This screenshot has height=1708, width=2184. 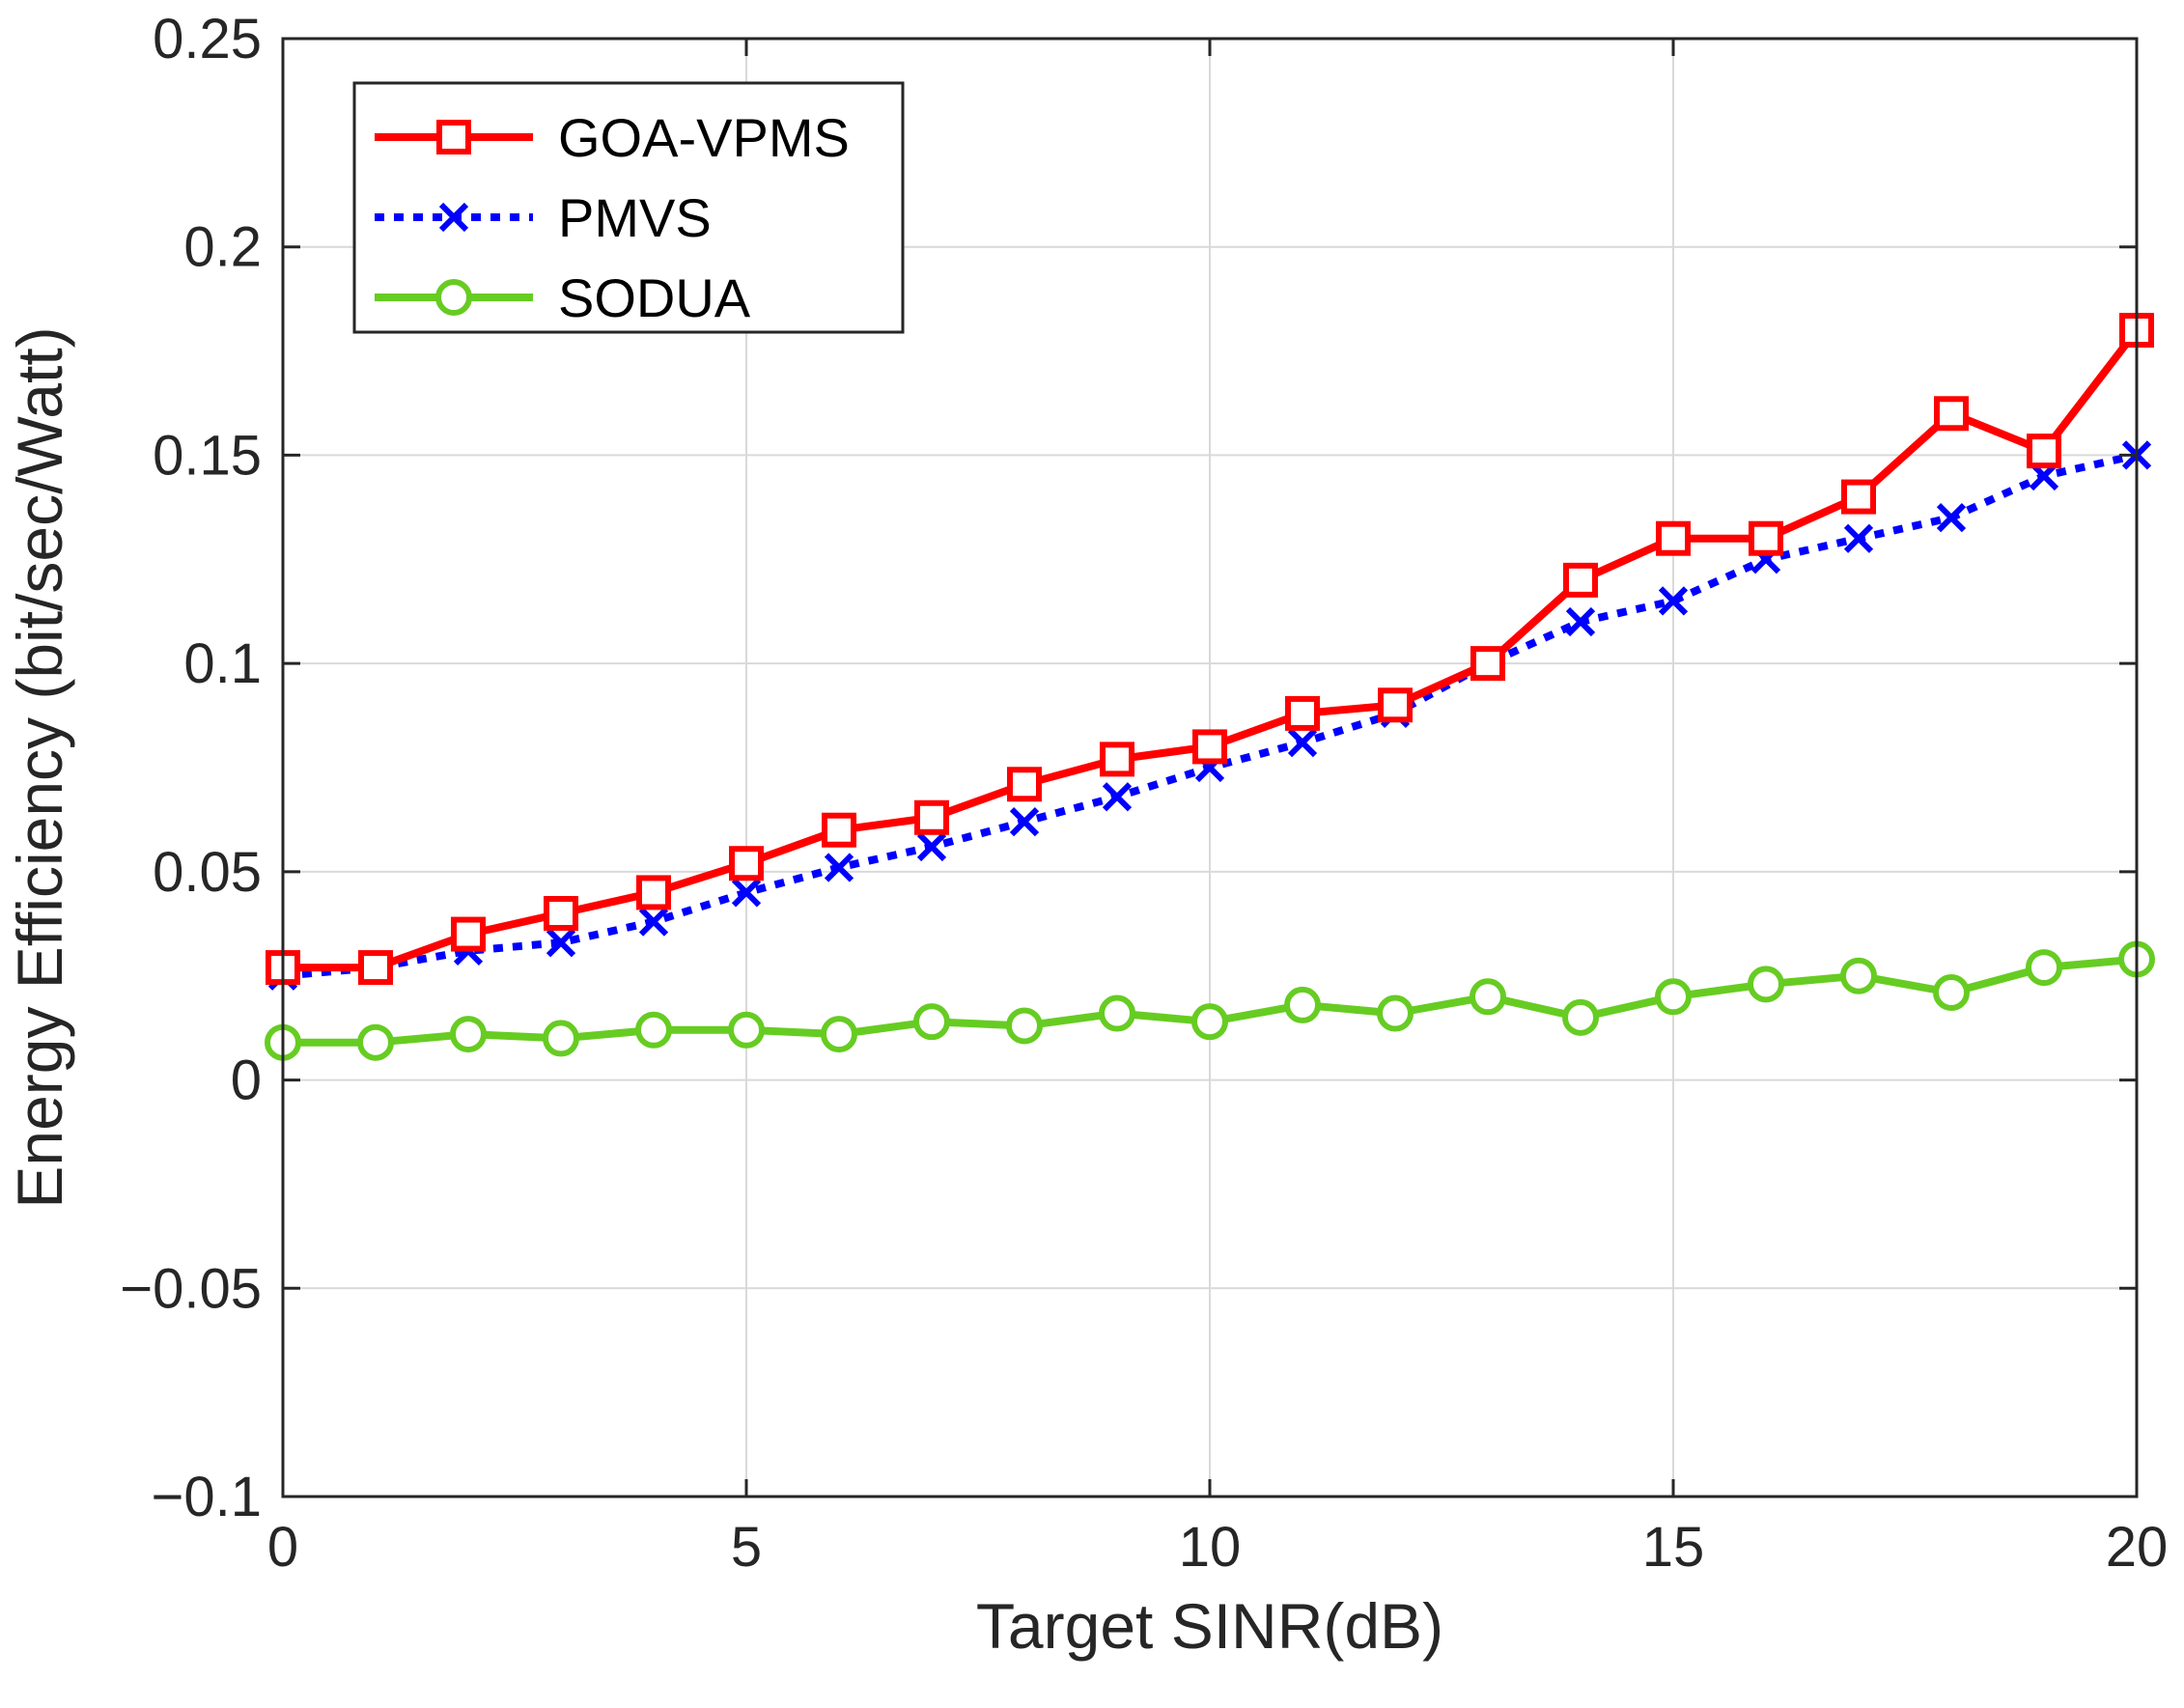 What do you see at coordinates (1210, 1548) in the screenshot?
I see `x-tick-label: 10` at bounding box center [1210, 1548].